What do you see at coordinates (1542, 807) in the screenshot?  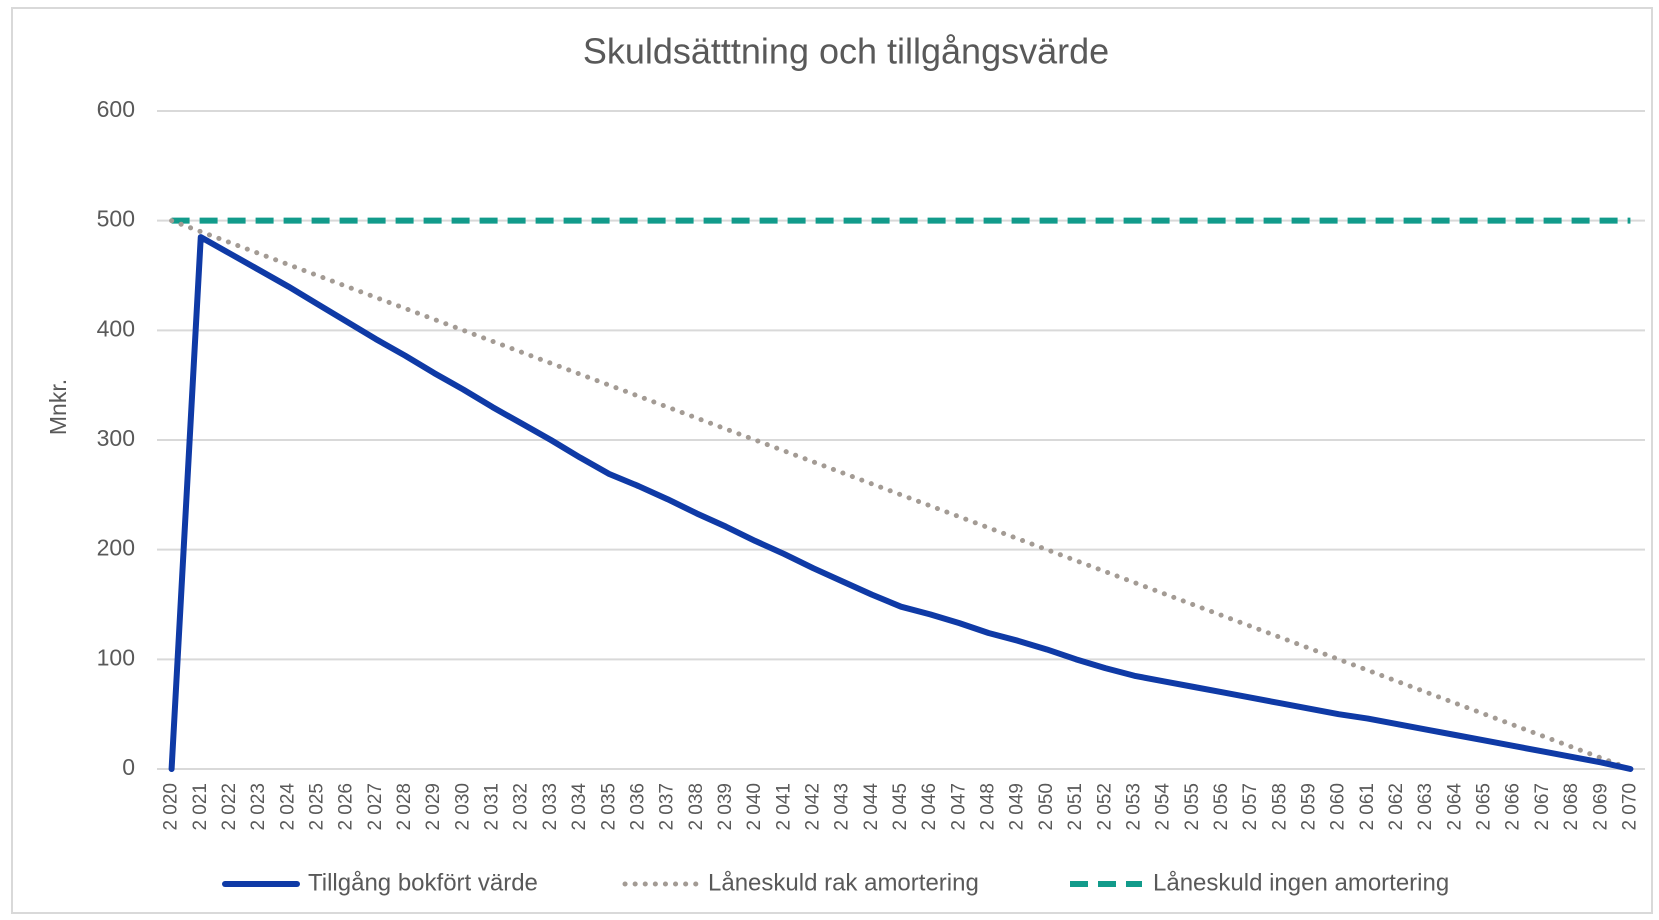 I see `x-tick-label: 2 067` at bounding box center [1542, 807].